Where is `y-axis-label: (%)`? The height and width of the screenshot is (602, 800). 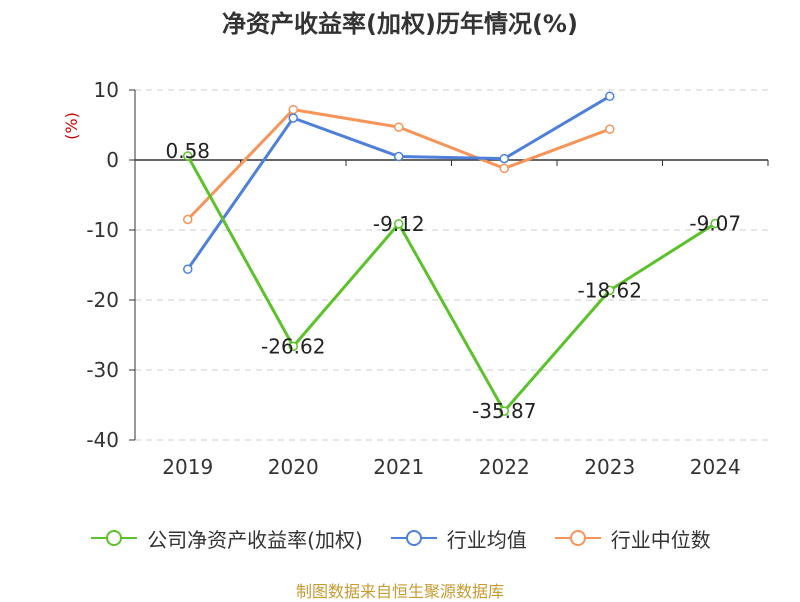
y-axis-label: (%) is located at coordinates (71, 126).